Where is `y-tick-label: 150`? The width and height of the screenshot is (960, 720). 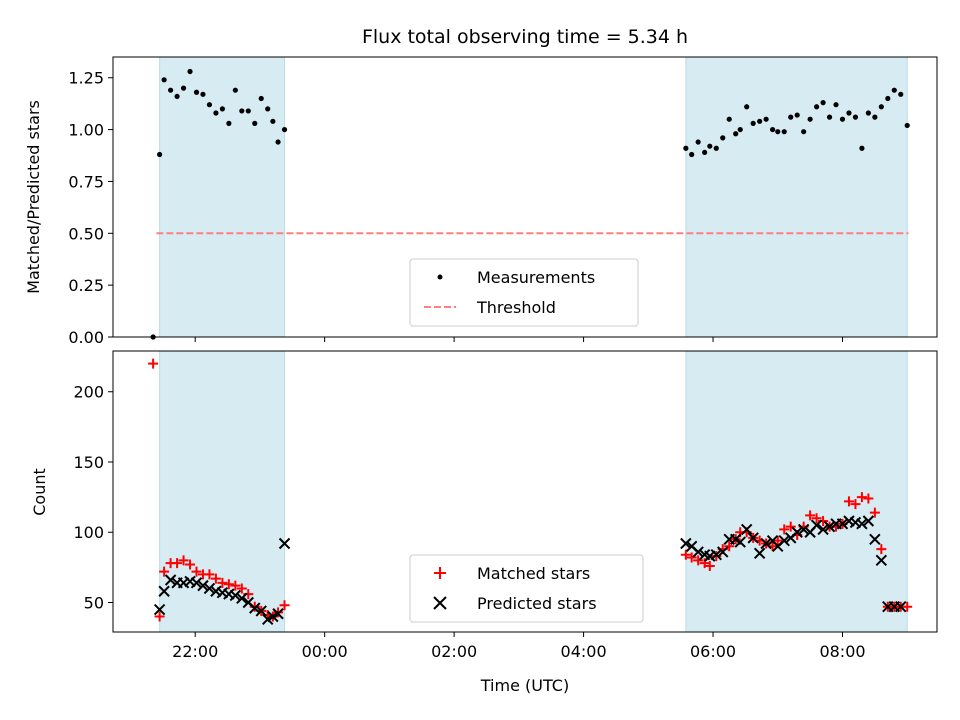 y-tick-label: 150 is located at coordinates (88, 462).